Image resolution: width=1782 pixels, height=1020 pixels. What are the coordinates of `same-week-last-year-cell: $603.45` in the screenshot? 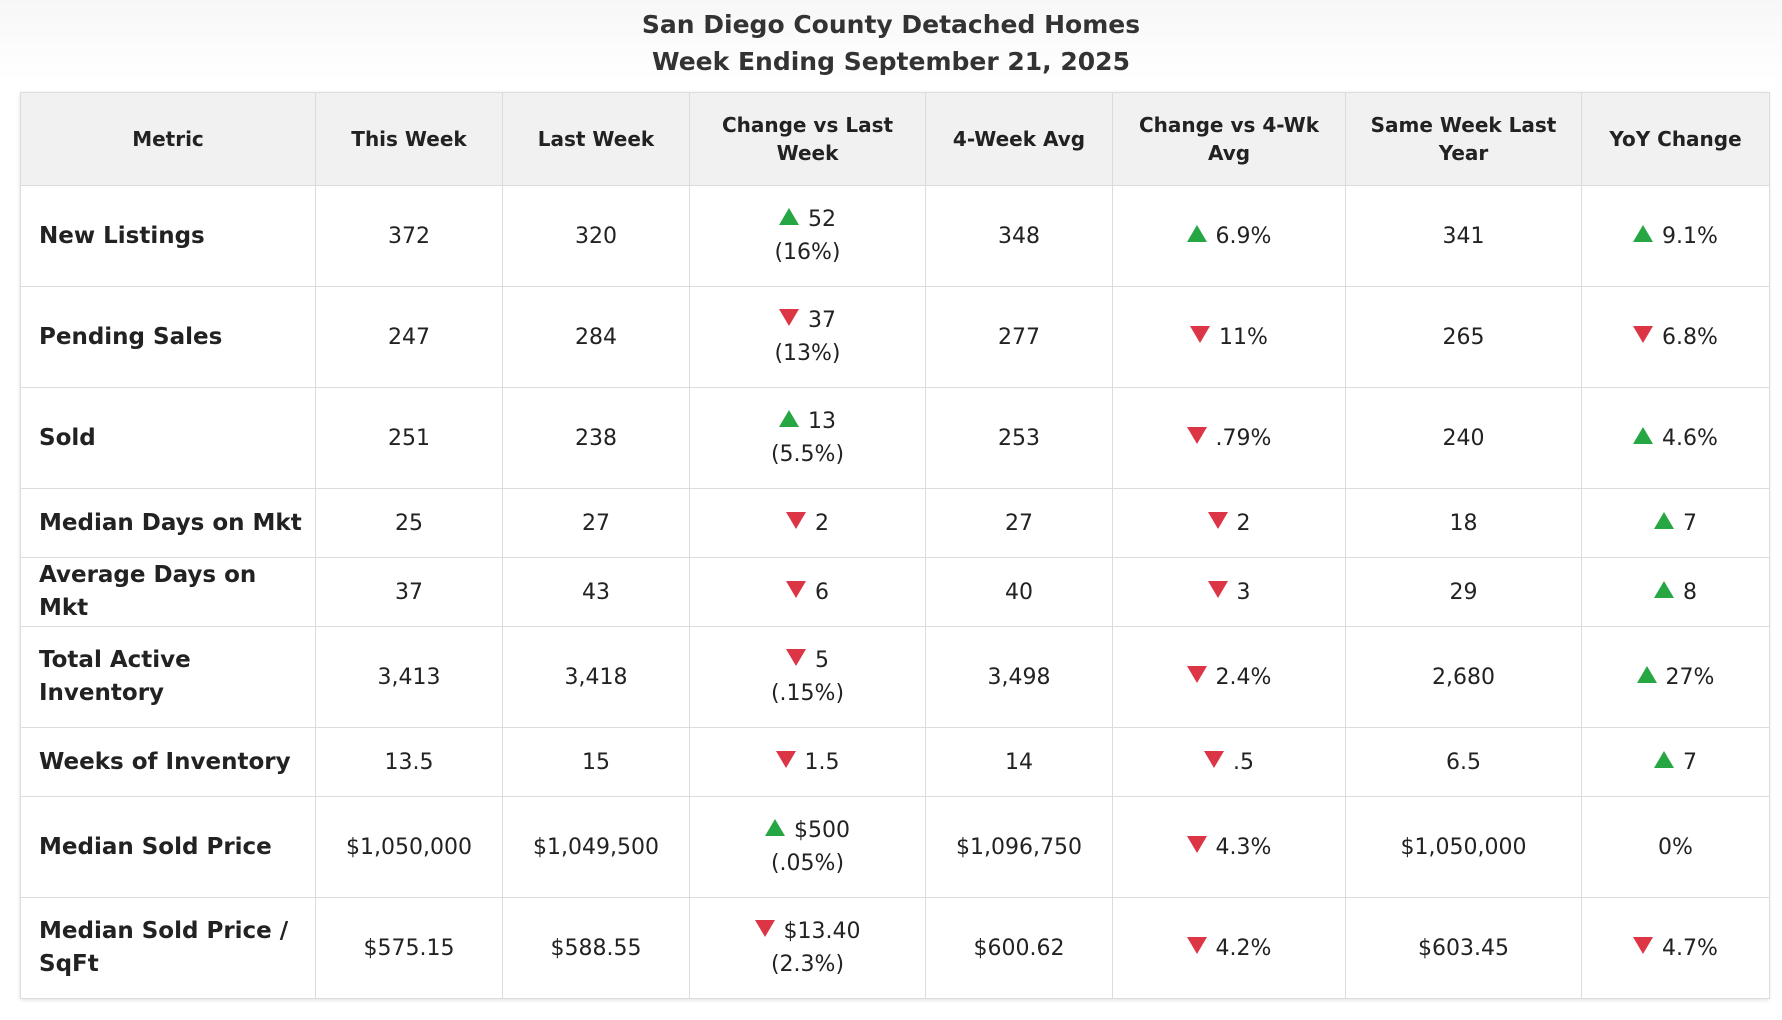 It's located at (1463, 948).